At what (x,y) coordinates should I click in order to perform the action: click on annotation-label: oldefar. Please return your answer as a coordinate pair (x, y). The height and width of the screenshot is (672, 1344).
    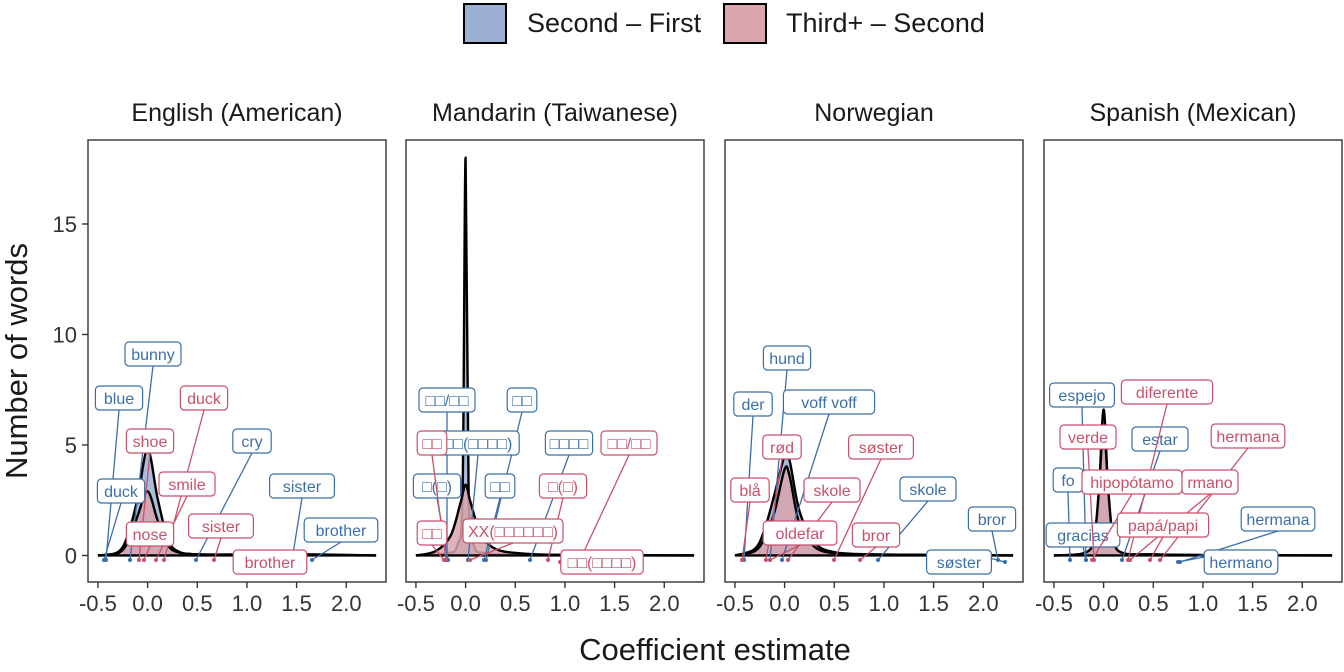
    Looking at the image, I should click on (801, 534).